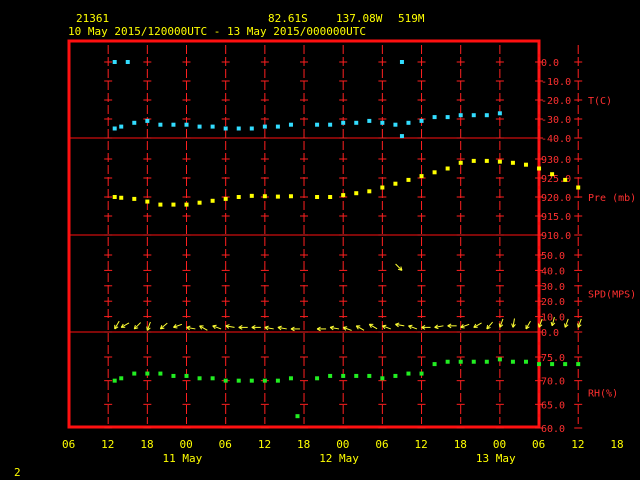 This screenshot has width=640, height=480. What do you see at coordinates (612, 198) in the screenshot?
I see `y-axis-label: Pre (mb)` at bounding box center [612, 198].